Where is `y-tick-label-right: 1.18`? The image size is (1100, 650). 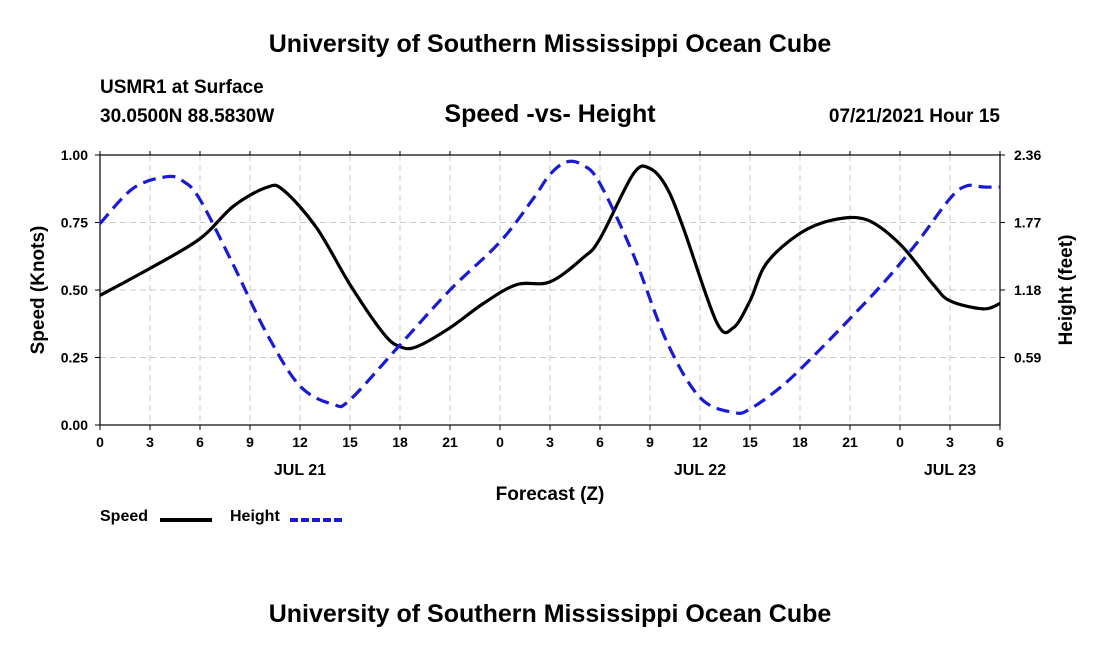
y-tick-label-right: 1.18 is located at coordinates (1027, 290).